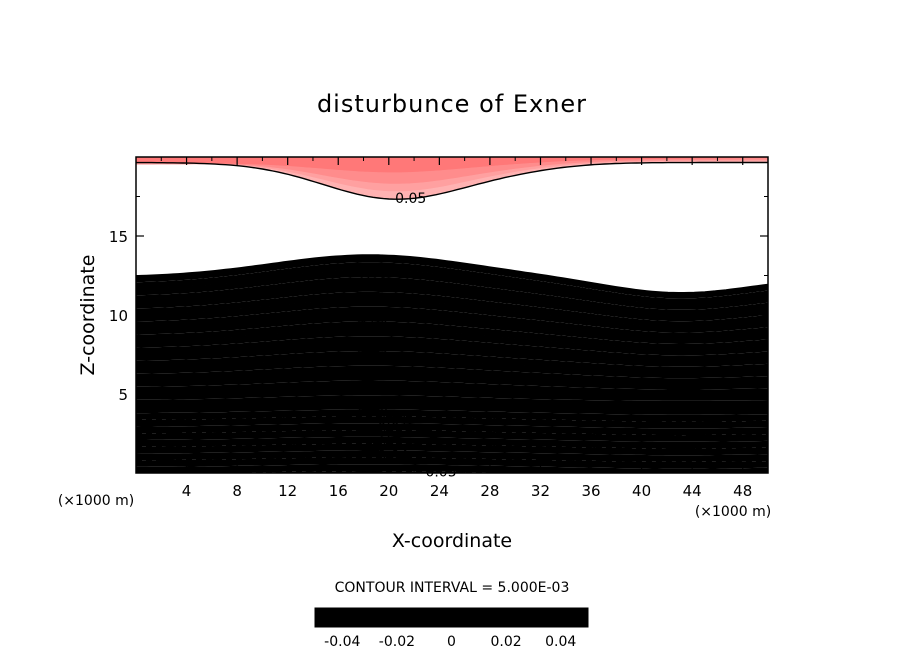 The width and height of the screenshot is (904, 654). What do you see at coordinates (118, 237) in the screenshot?
I see `y-tick-label: 15` at bounding box center [118, 237].